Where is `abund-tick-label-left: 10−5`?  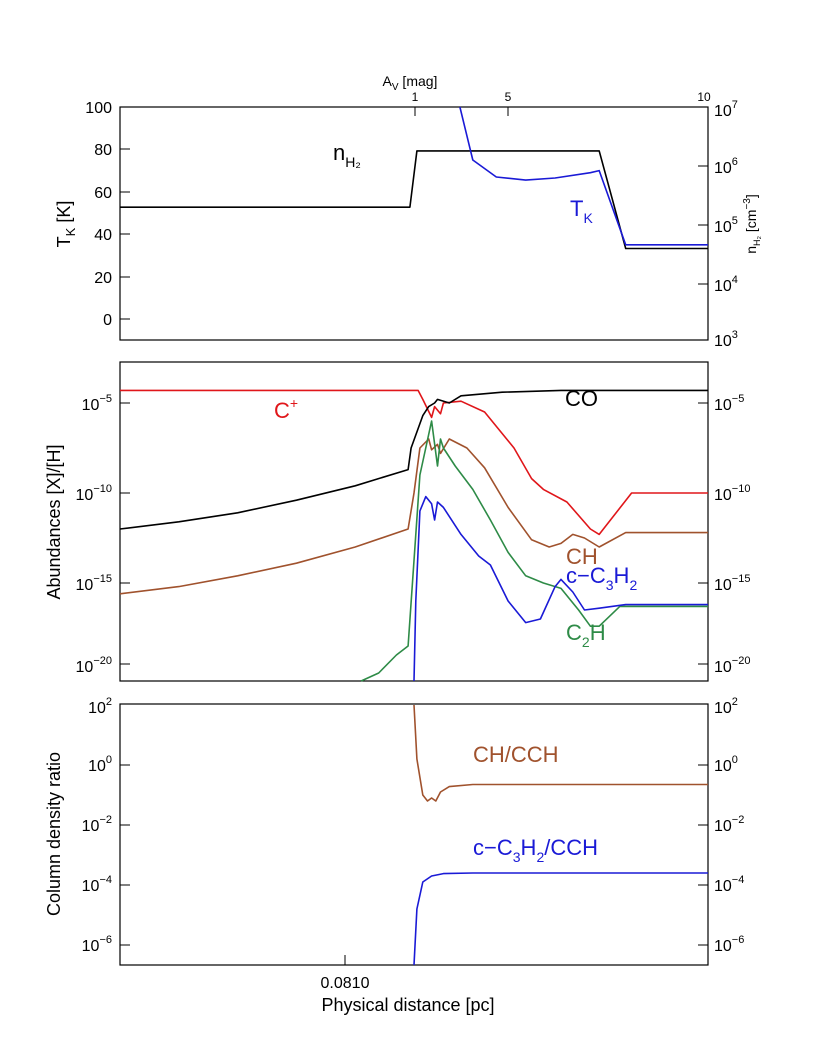
abund-tick-label-left: 10−5 is located at coordinates (97, 403).